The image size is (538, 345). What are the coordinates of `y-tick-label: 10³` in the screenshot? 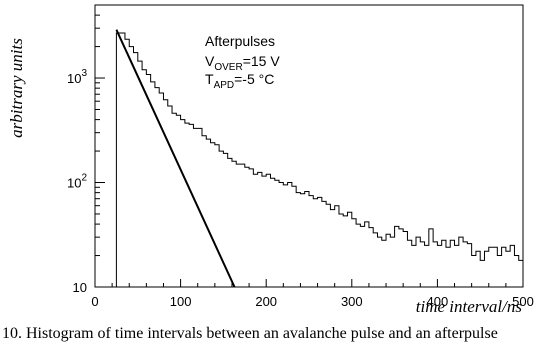 It's located at (77, 77).